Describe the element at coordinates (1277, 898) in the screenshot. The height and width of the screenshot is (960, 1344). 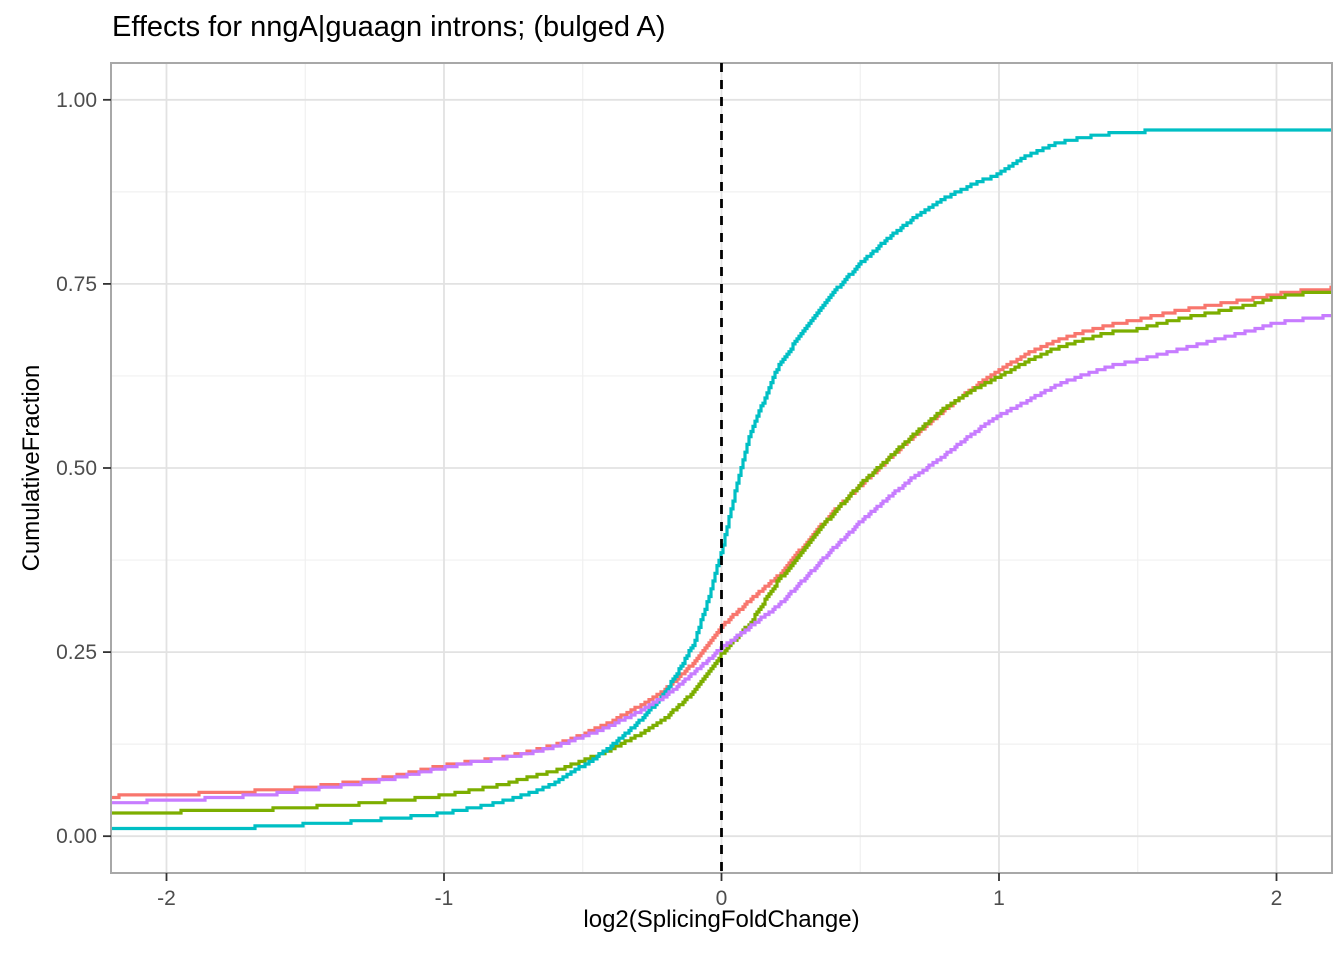
I see `x-tick-label: 2` at that location.